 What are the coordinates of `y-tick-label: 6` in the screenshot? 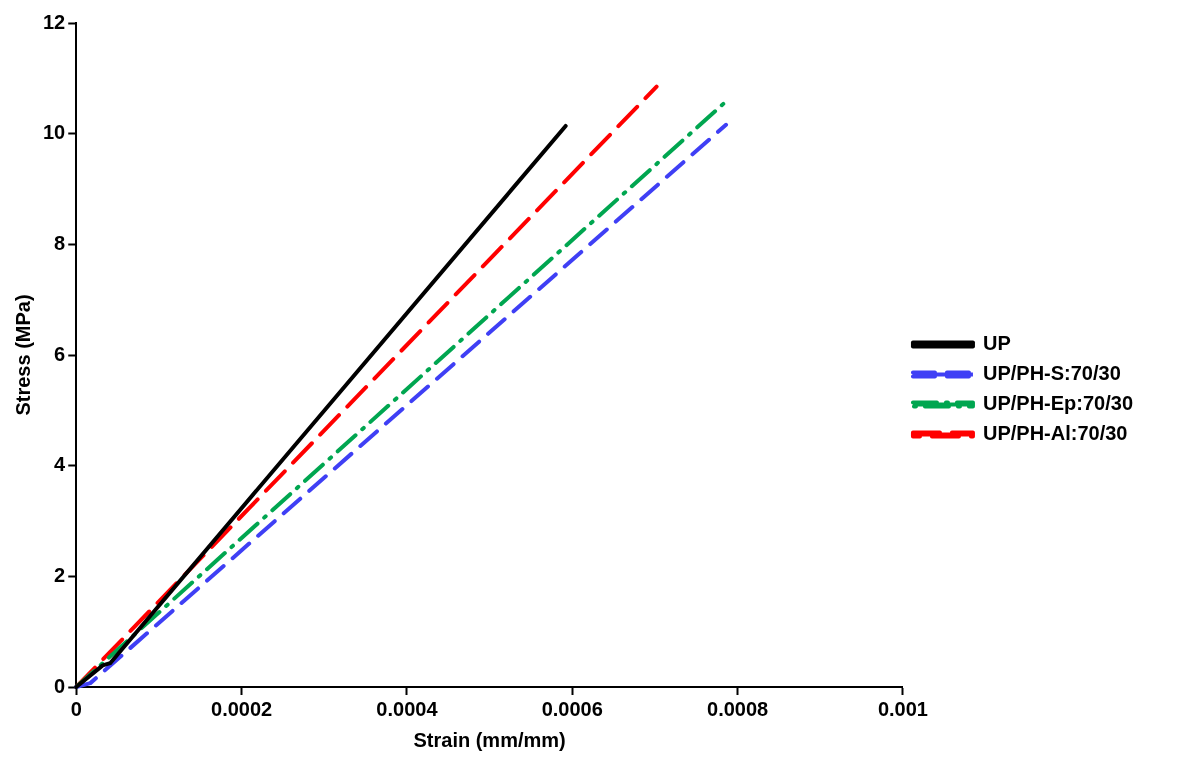 It's located at (60, 353).